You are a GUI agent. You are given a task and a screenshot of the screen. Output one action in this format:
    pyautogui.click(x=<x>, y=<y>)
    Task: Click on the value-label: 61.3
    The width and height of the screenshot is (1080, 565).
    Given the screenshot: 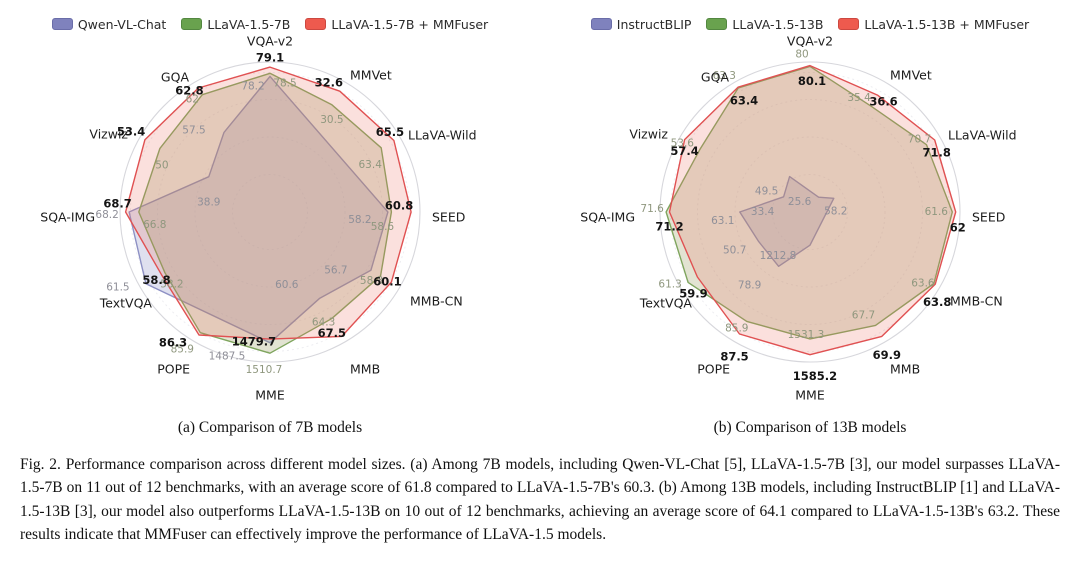 What is the action you would take?
    pyautogui.click(x=669, y=284)
    